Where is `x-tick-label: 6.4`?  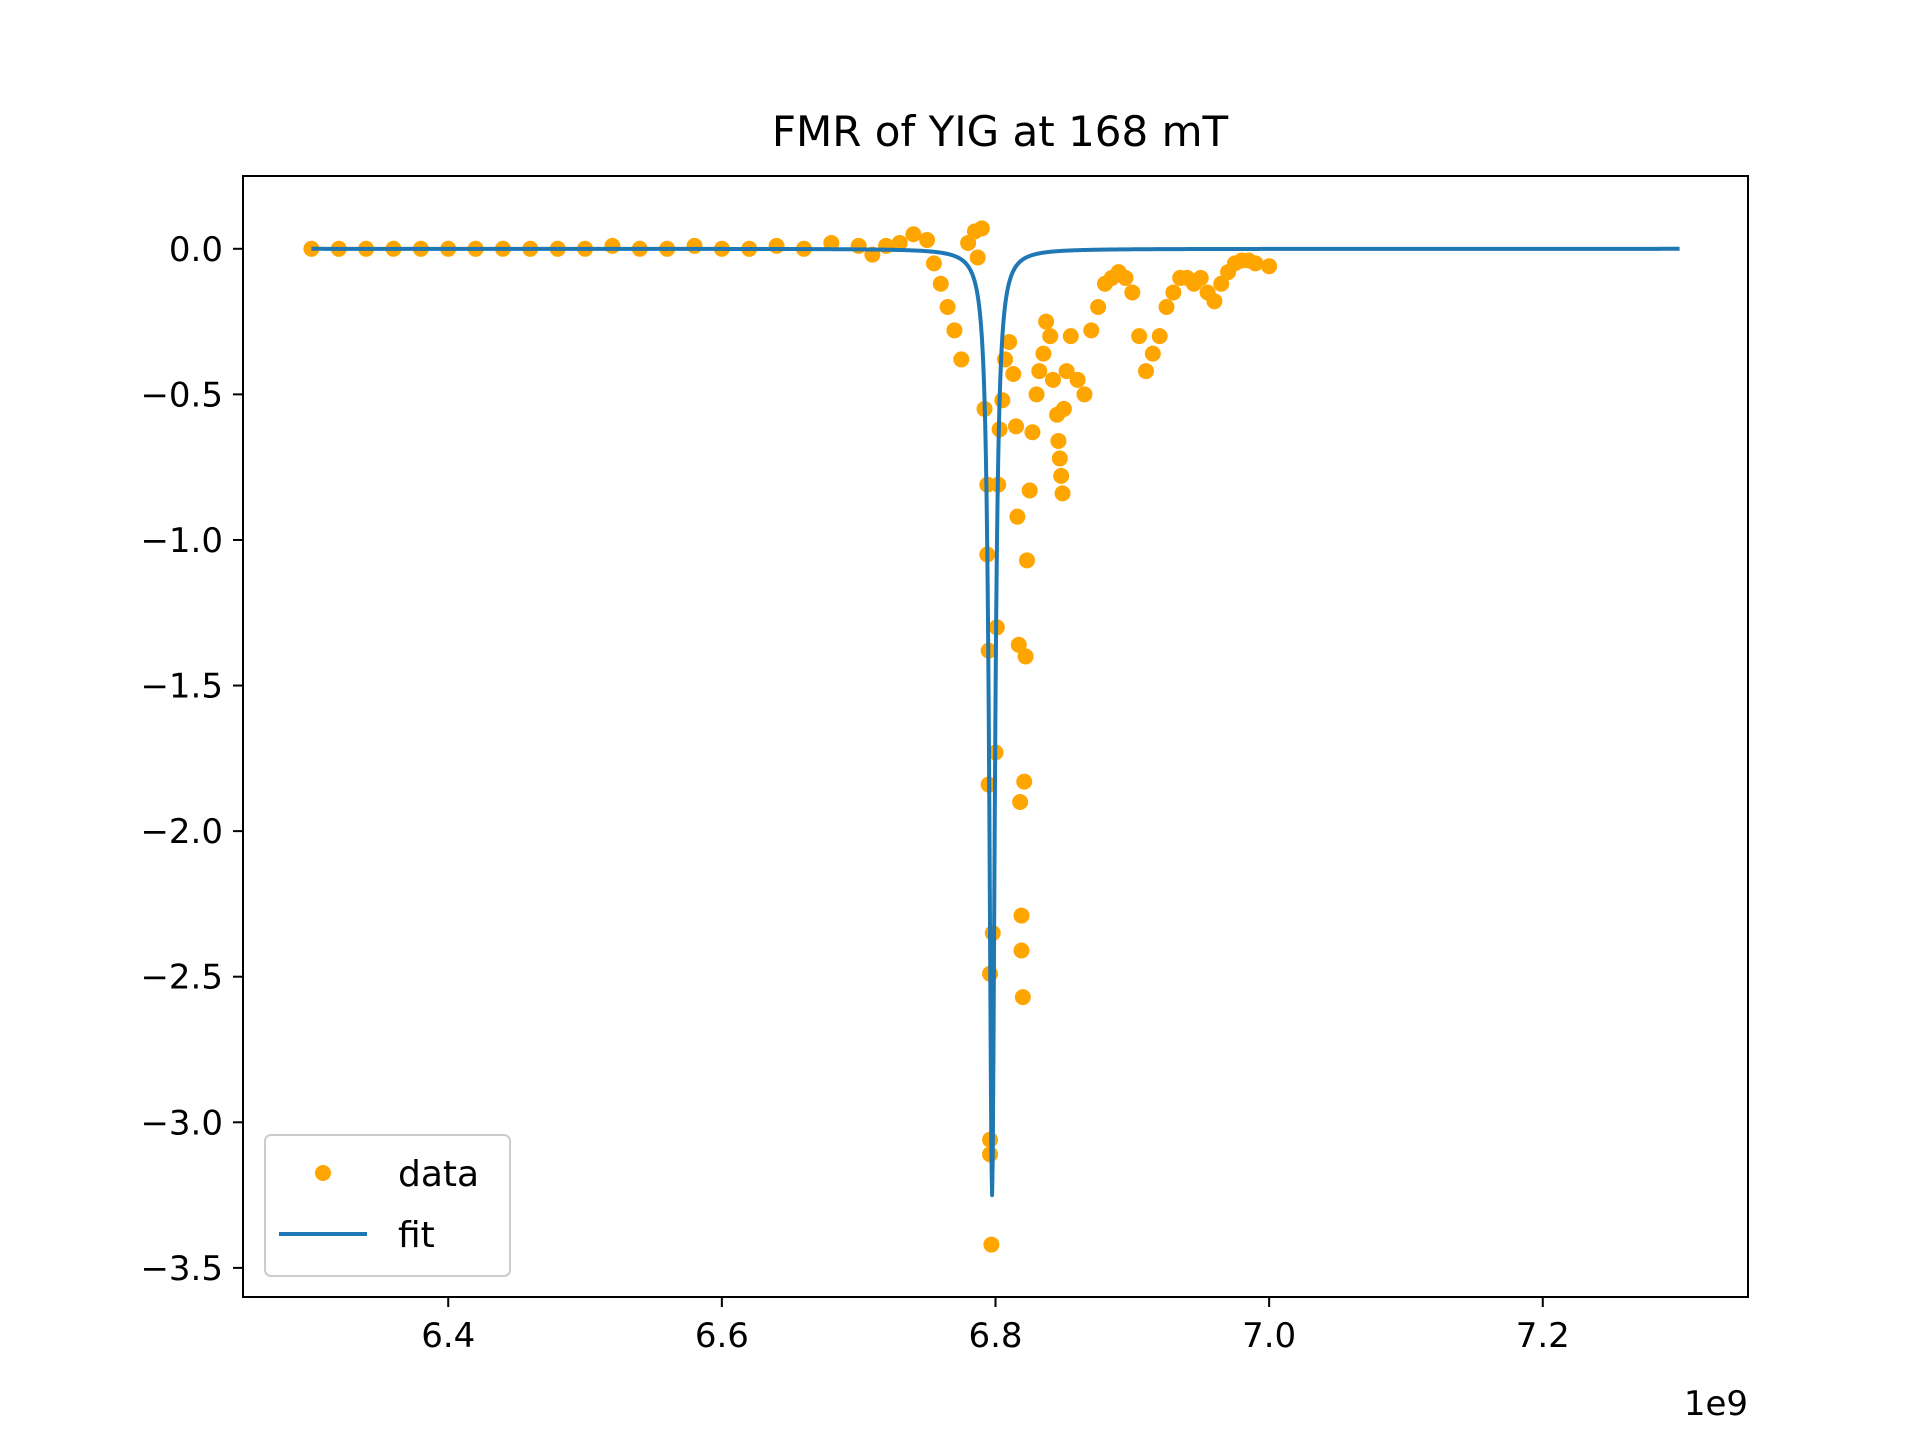 x-tick-label: 6.4 is located at coordinates (448, 1336).